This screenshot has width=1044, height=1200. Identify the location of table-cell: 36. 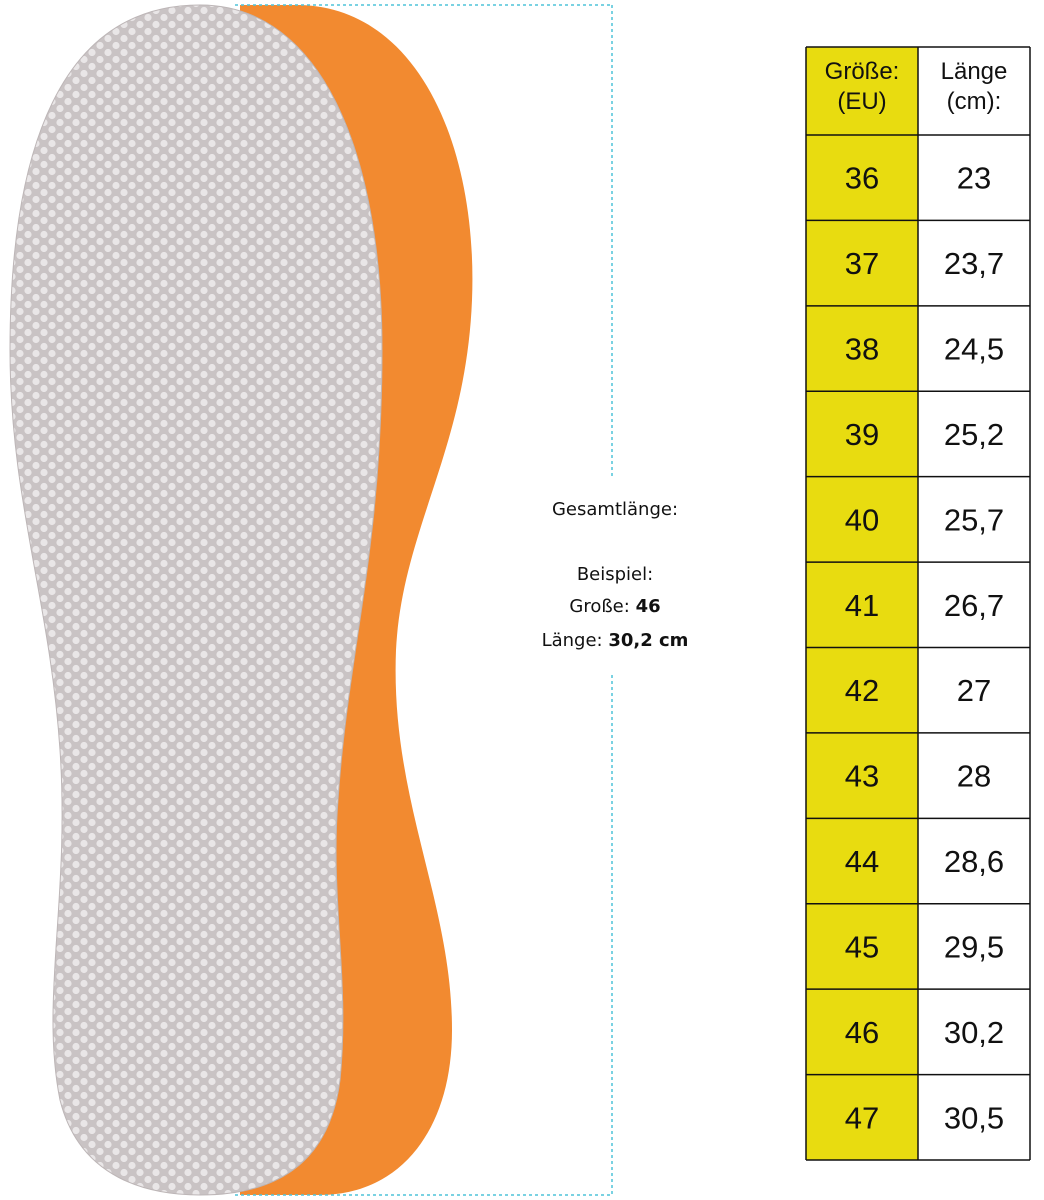
(862, 178).